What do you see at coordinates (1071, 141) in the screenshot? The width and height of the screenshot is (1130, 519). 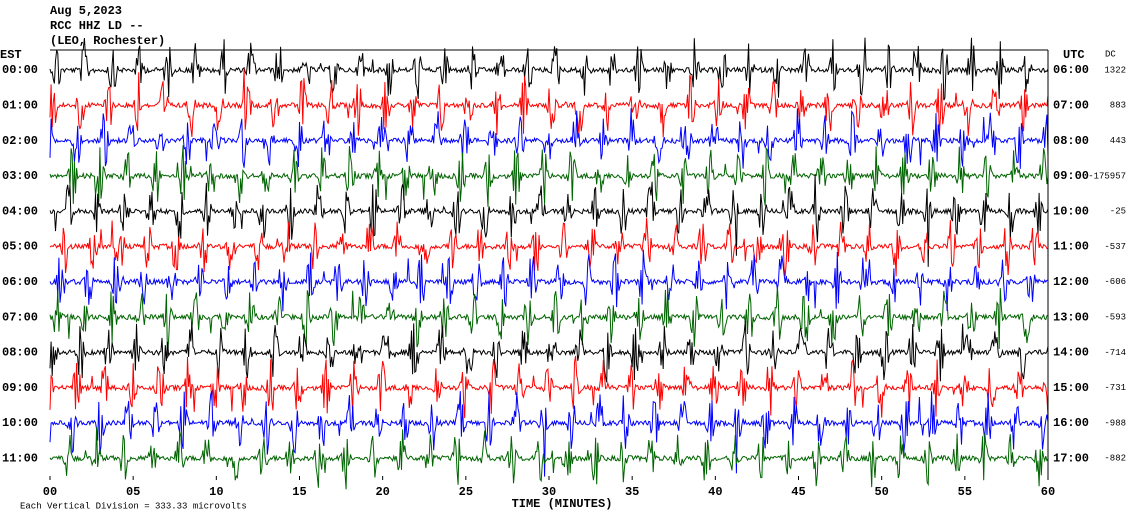 I see `utc-label: 08:00` at bounding box center [1071, 141].